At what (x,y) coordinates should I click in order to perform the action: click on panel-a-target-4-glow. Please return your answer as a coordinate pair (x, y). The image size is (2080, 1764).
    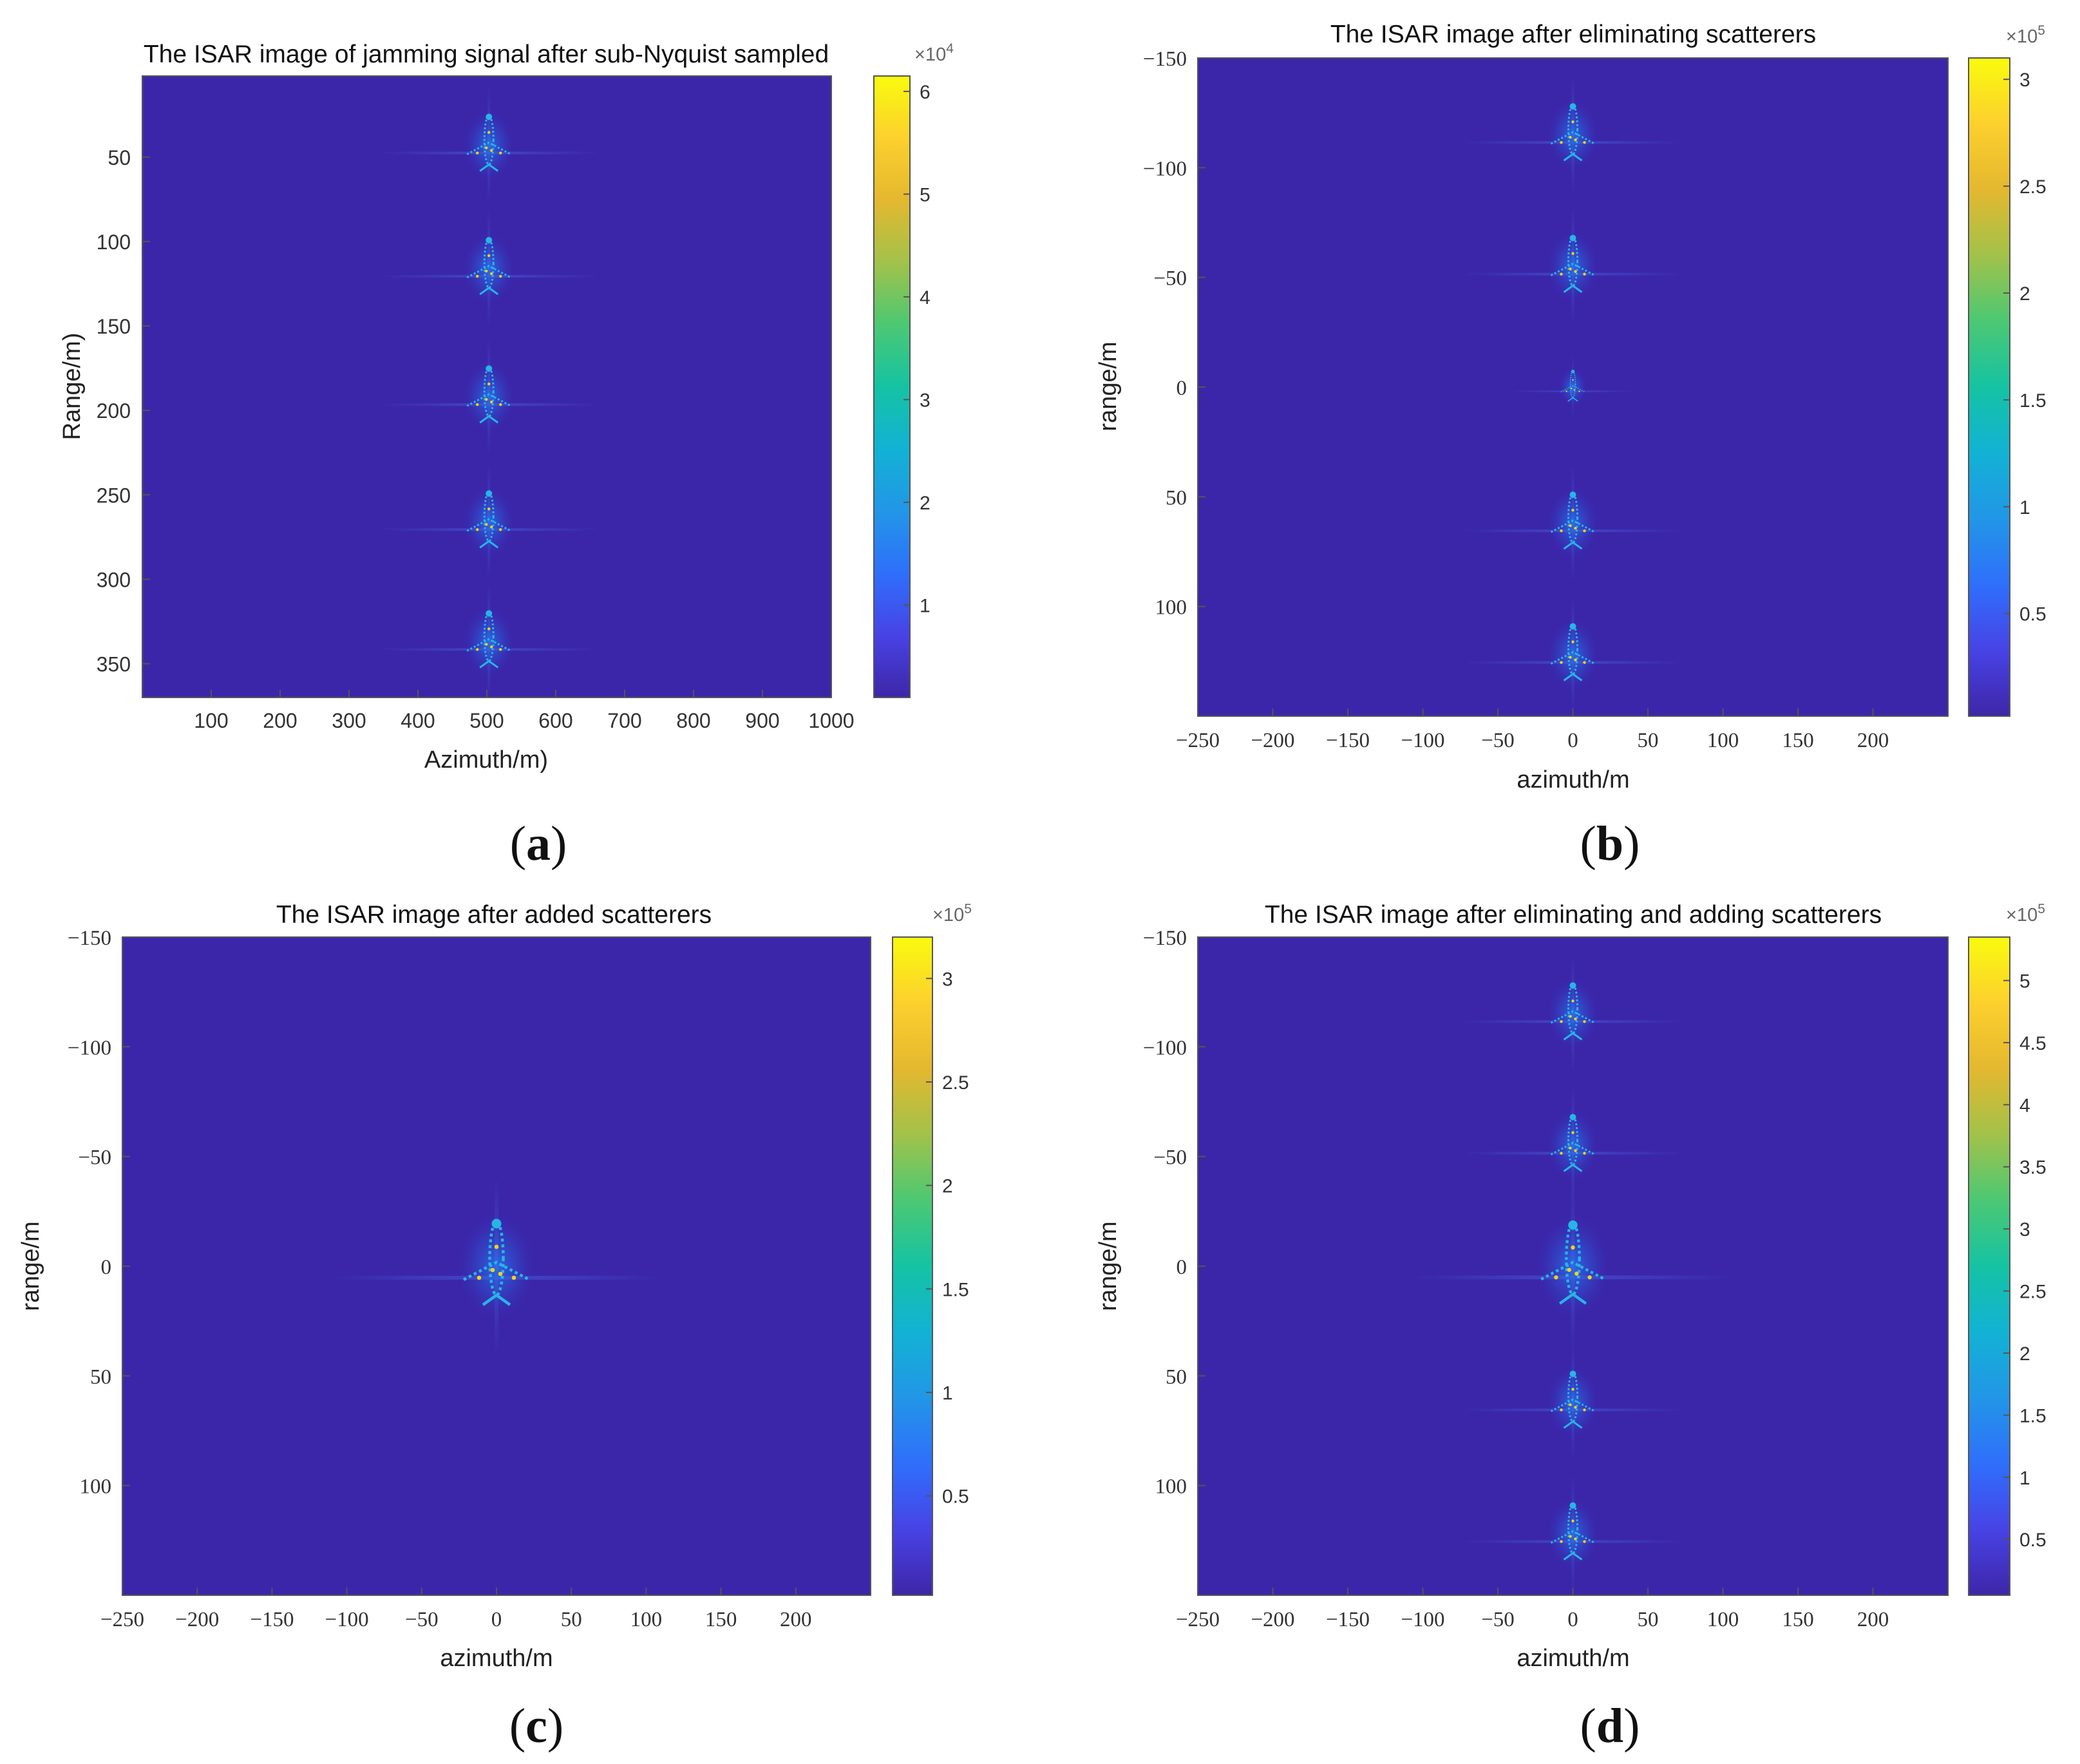
    Looking at the image, I should click on (489, 522).